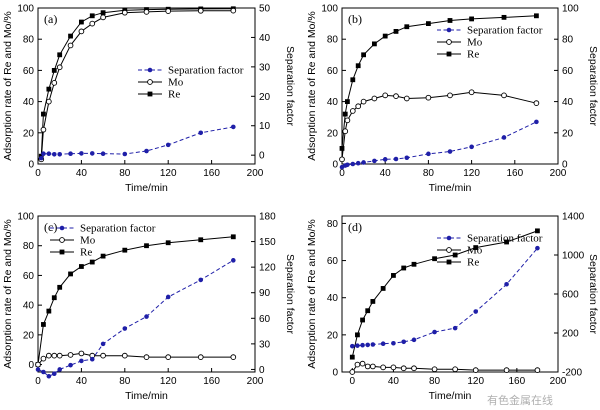  I want to click on y2-tick-label: 30, so click(265, 344).